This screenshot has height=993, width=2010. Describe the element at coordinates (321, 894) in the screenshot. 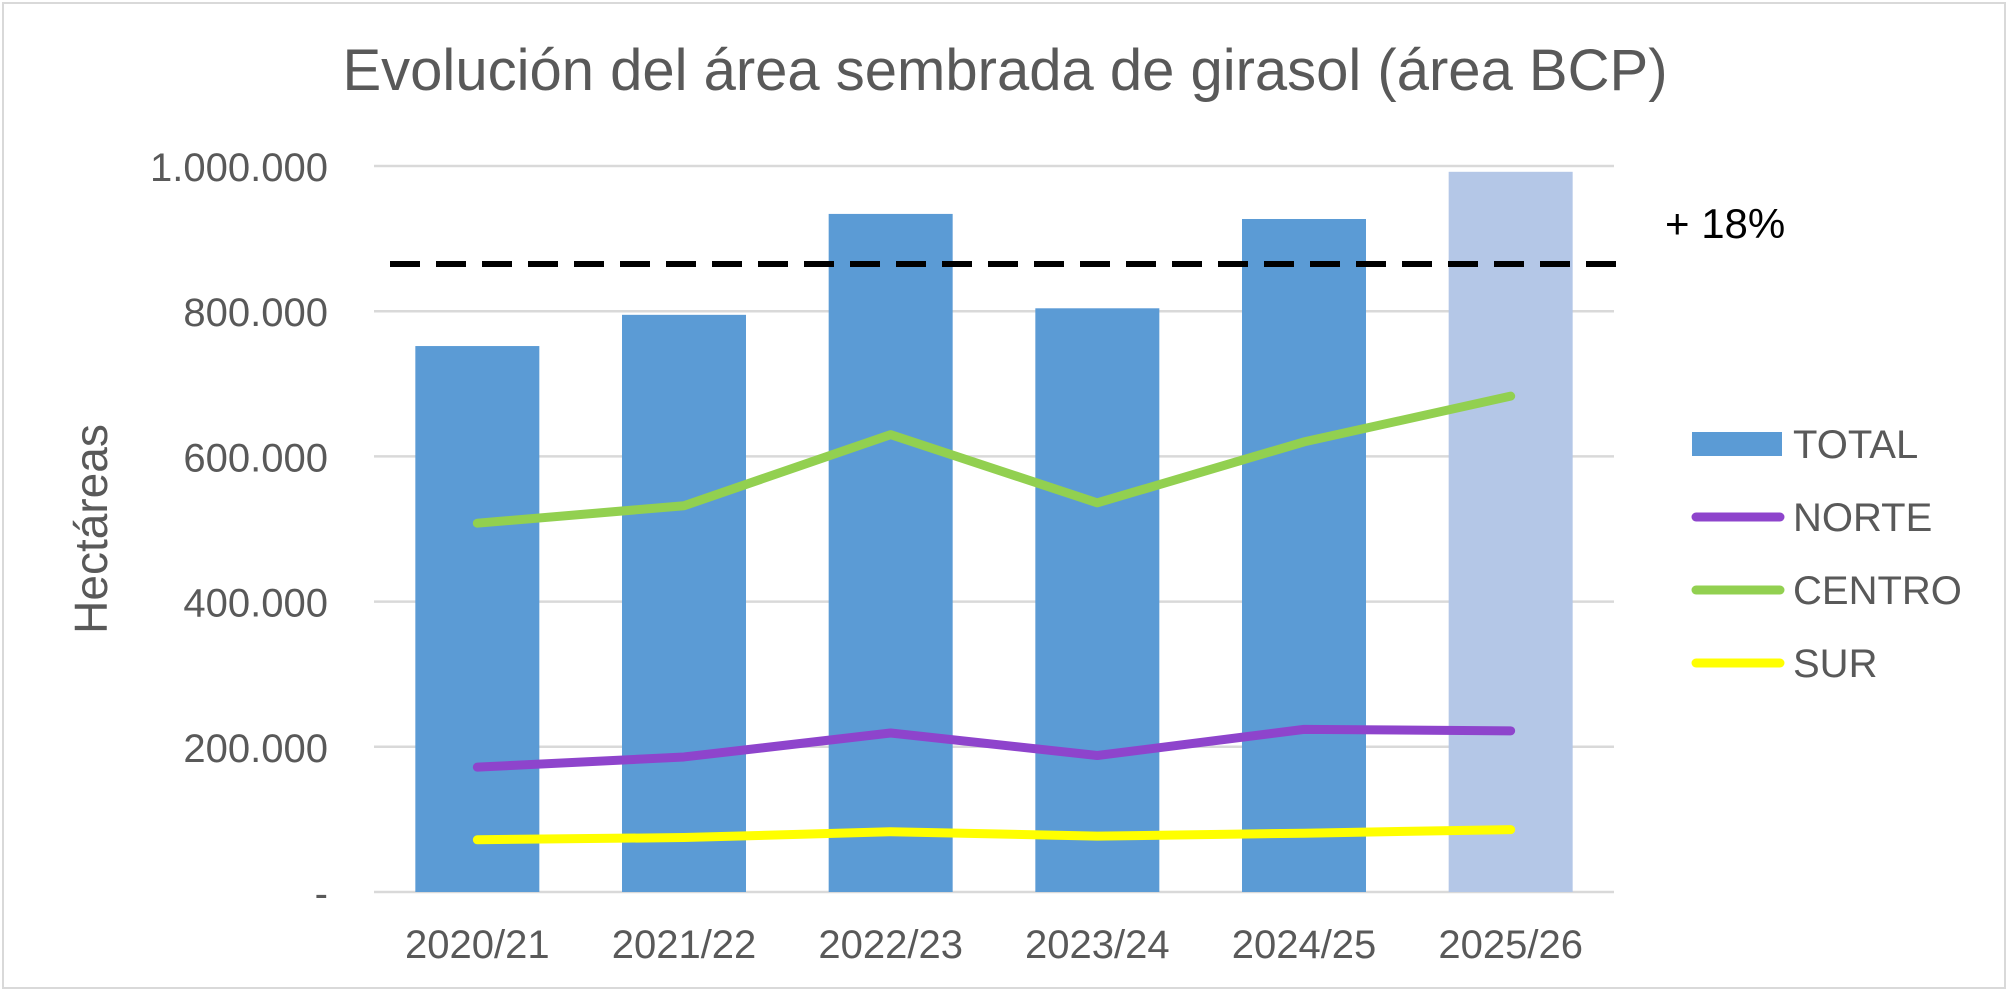

I see `y-tick-label: -` at that location.